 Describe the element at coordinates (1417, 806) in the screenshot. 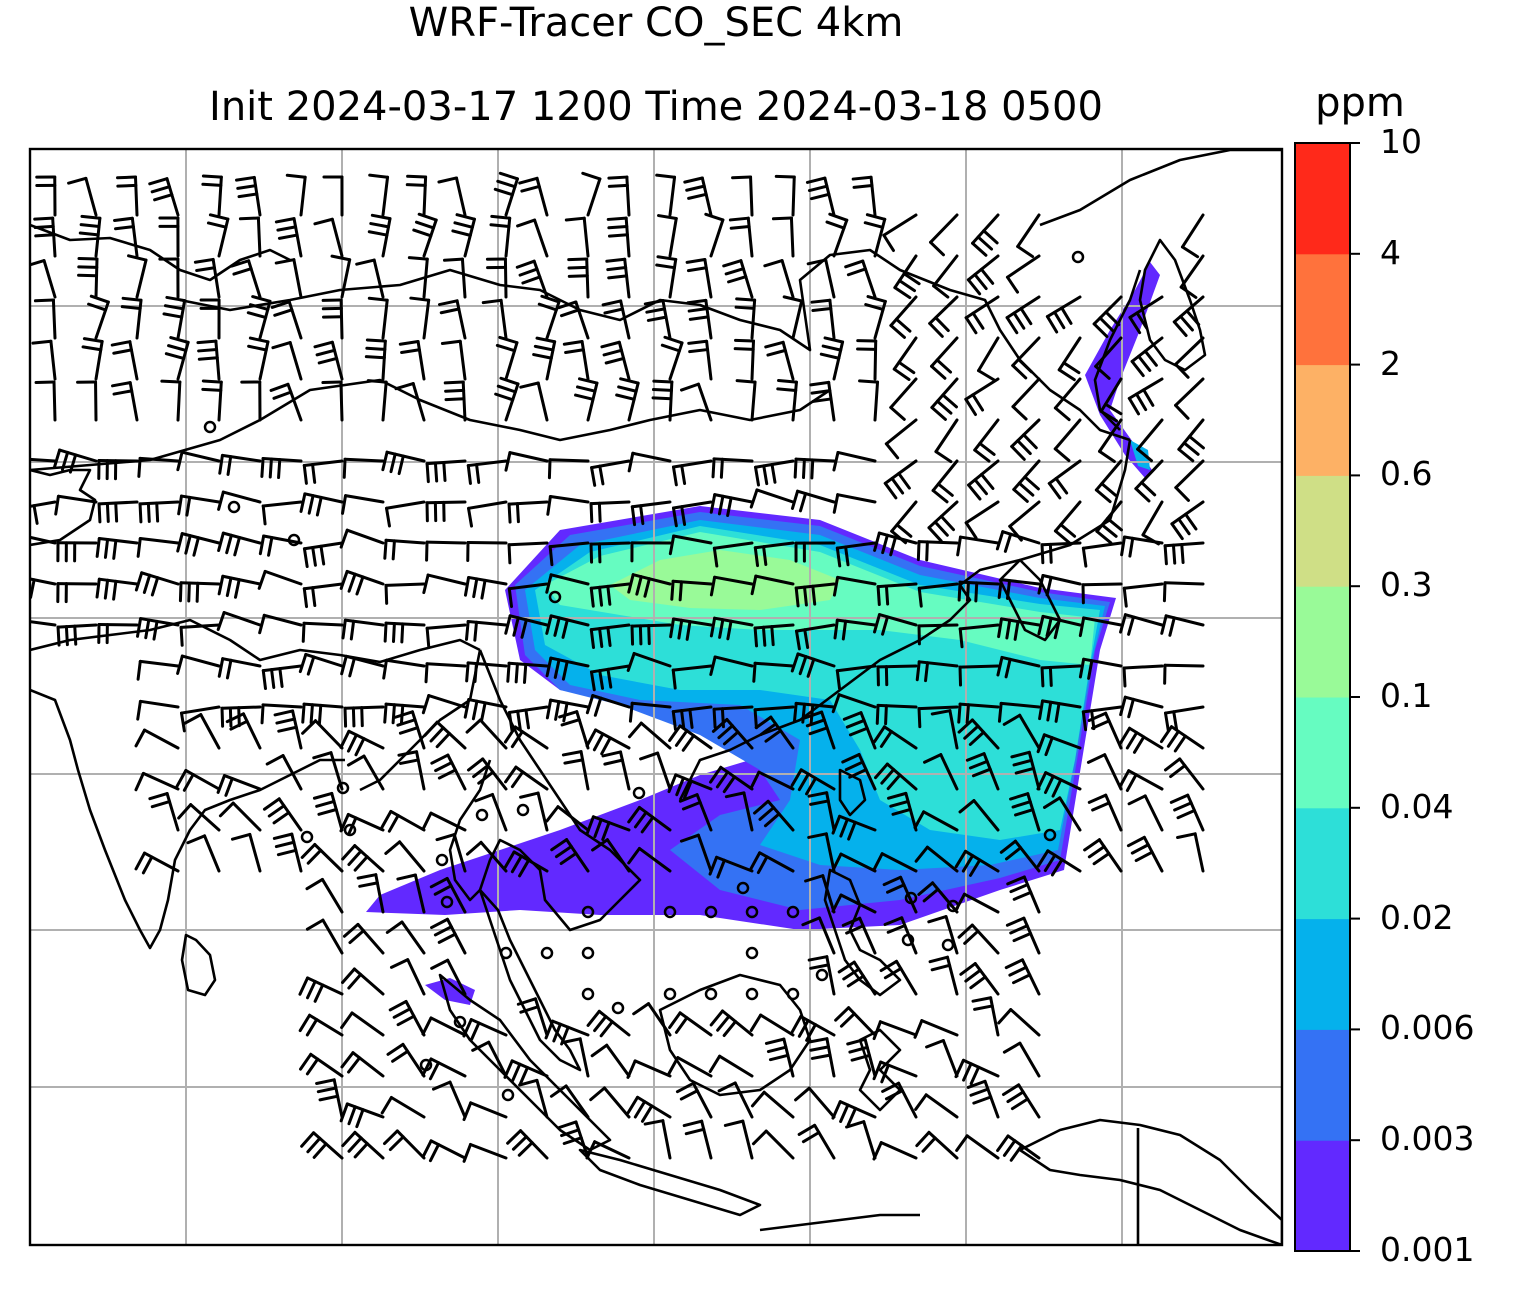

I see `colorbar-tick-label: 0.04` at that location.